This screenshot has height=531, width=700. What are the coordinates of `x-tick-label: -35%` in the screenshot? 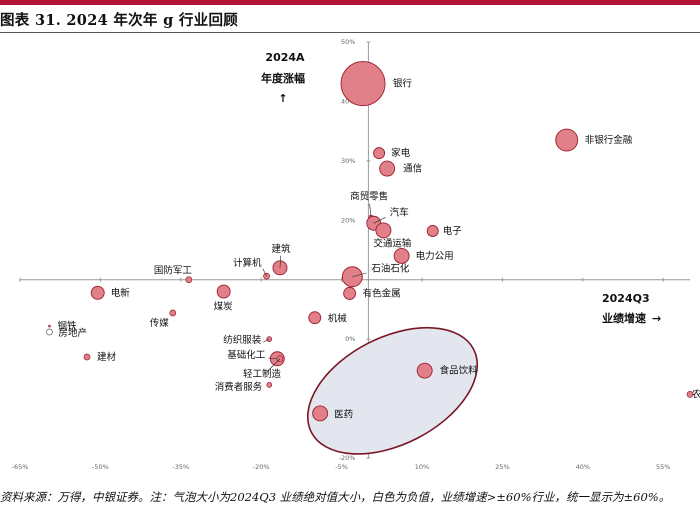 It's located at (180, 467).